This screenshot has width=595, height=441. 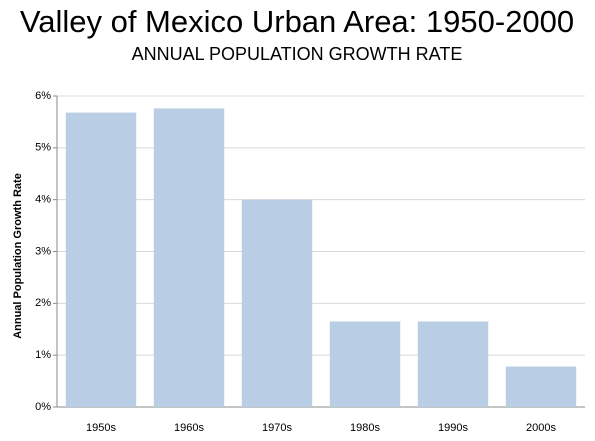 What do you see at coordinates (297, 21) in the screenshot?
I see `chart-title: Valley of Mexico Urban Area: 1950-2000` at bounding box center [297, 21].